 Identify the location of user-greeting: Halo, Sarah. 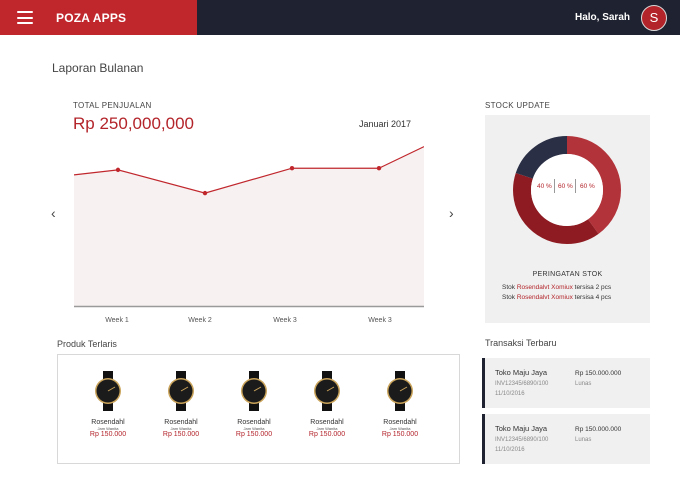
(602, 17).